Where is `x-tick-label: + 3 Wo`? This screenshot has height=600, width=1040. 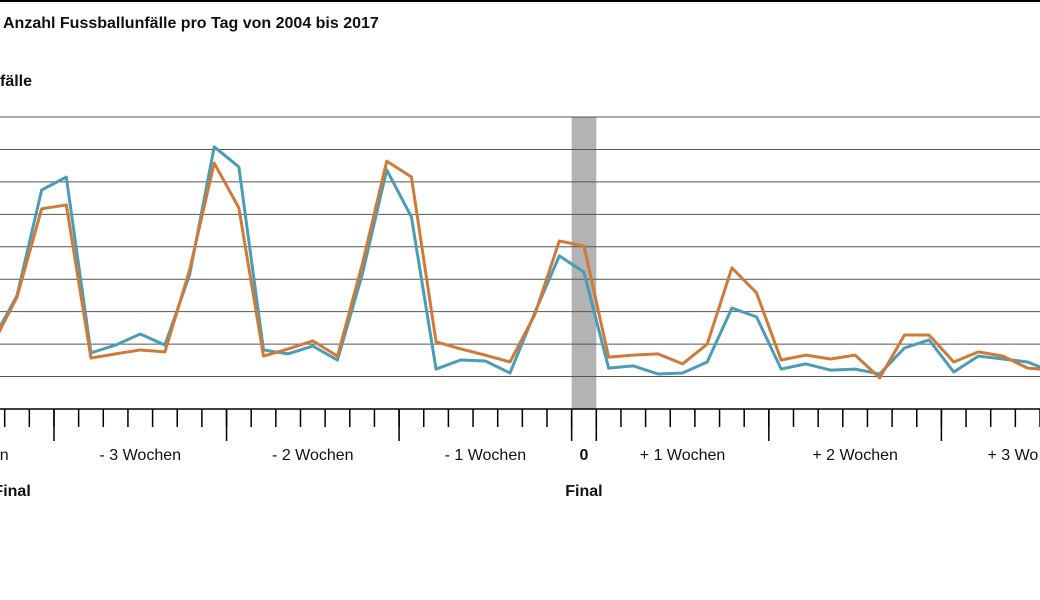 x-tick-label: + 3 Wo is located at coordinates (1012, 455).